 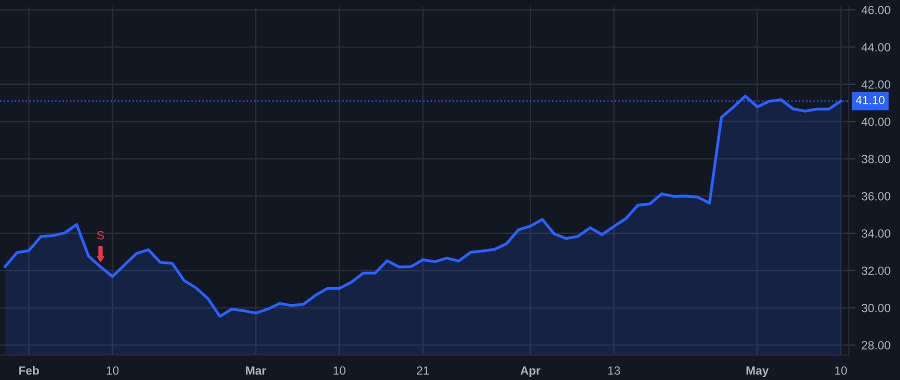 What do you see at coordinates (100, 235) in the screenshot?
I see `annotation: S` at bounding box center [100, 235].